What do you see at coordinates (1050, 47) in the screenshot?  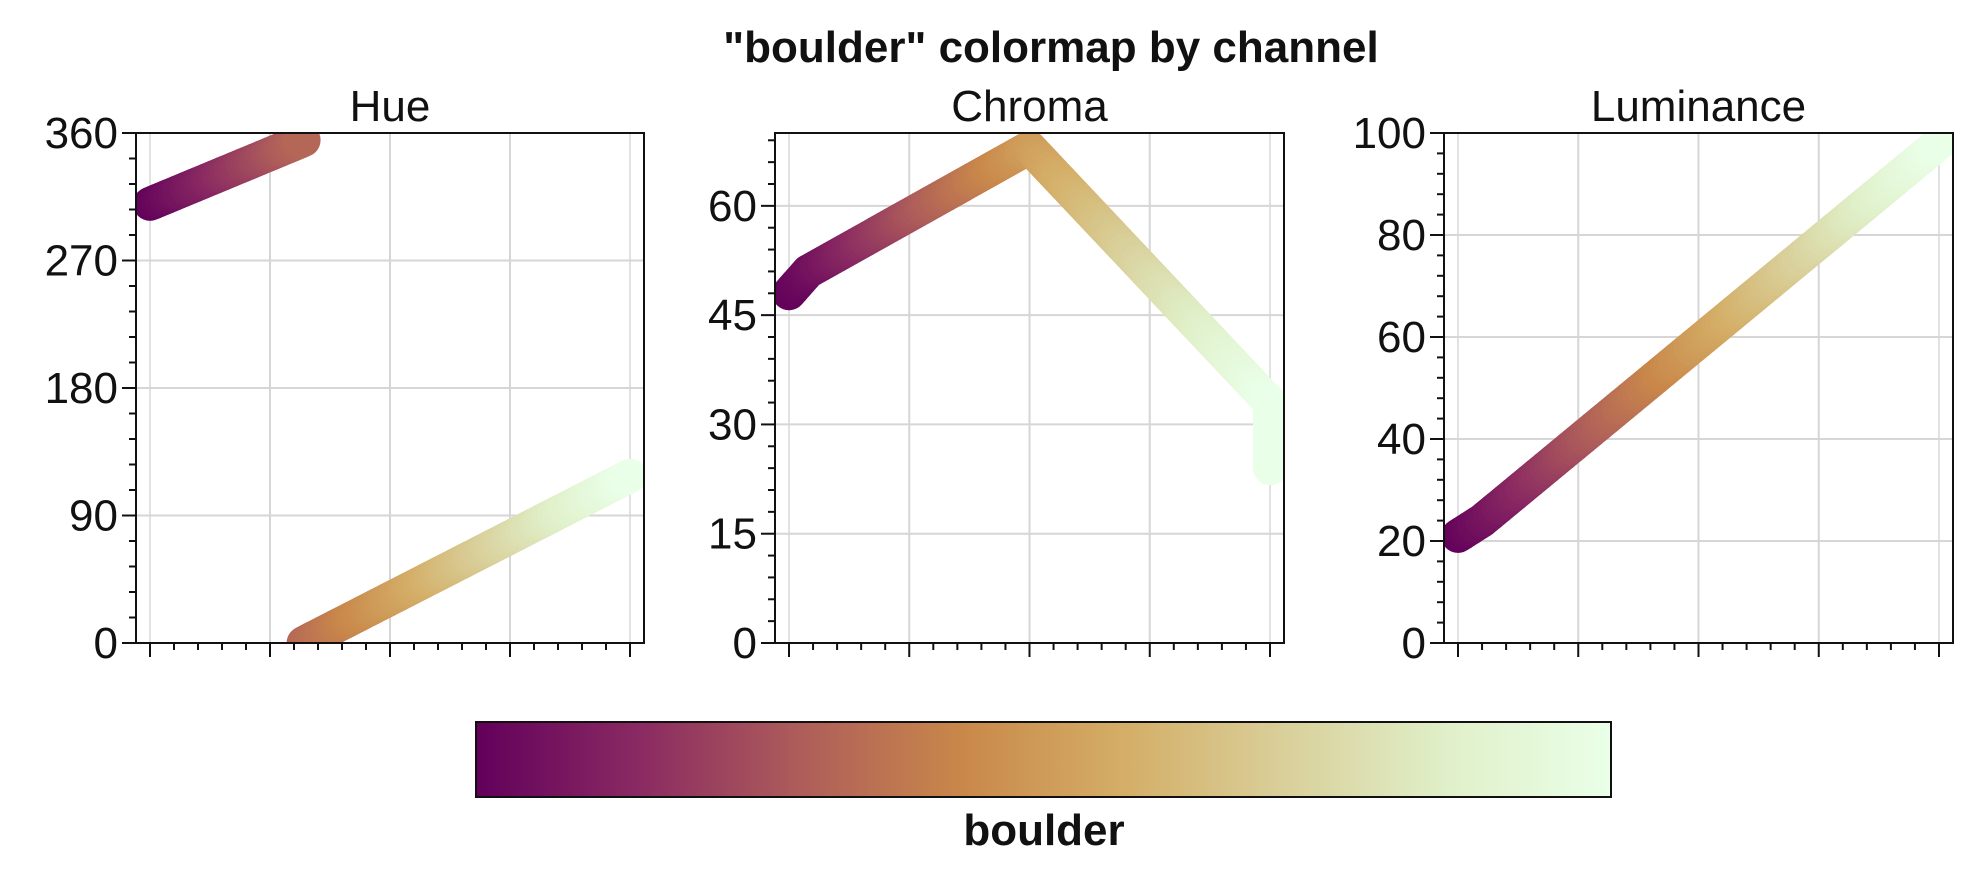 I see `figure-title: "boulder" colormap by channel` at bounding box center [1050, 47].